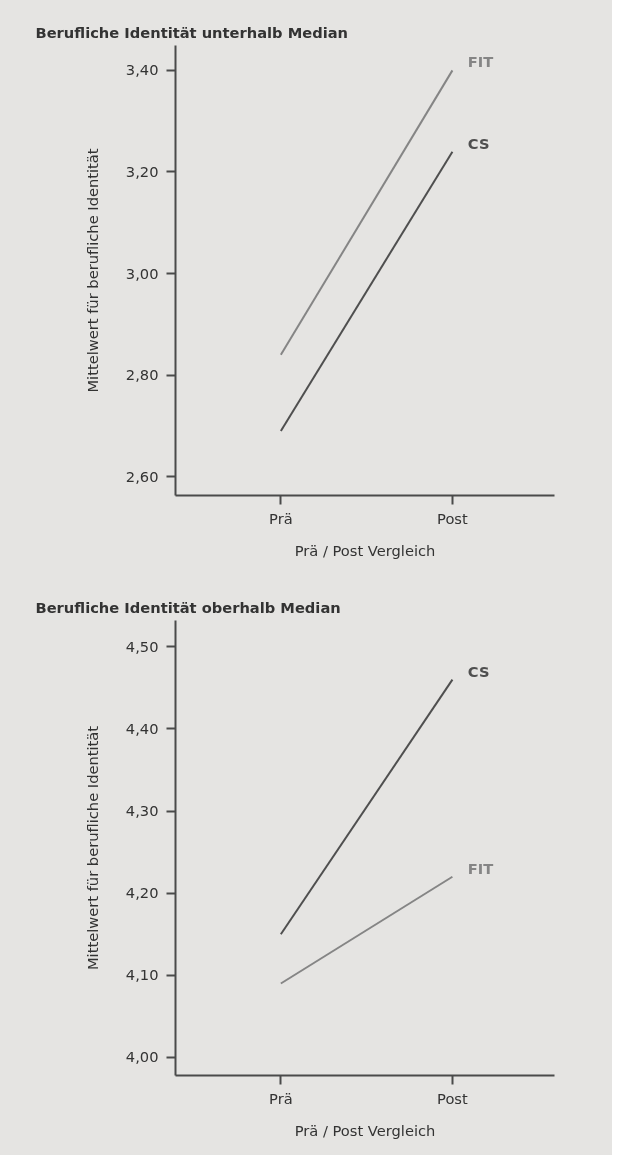  Describe the element at coordinates (142, 728) in the screenshot. I see `y-tick-label: 4,40` at that location.